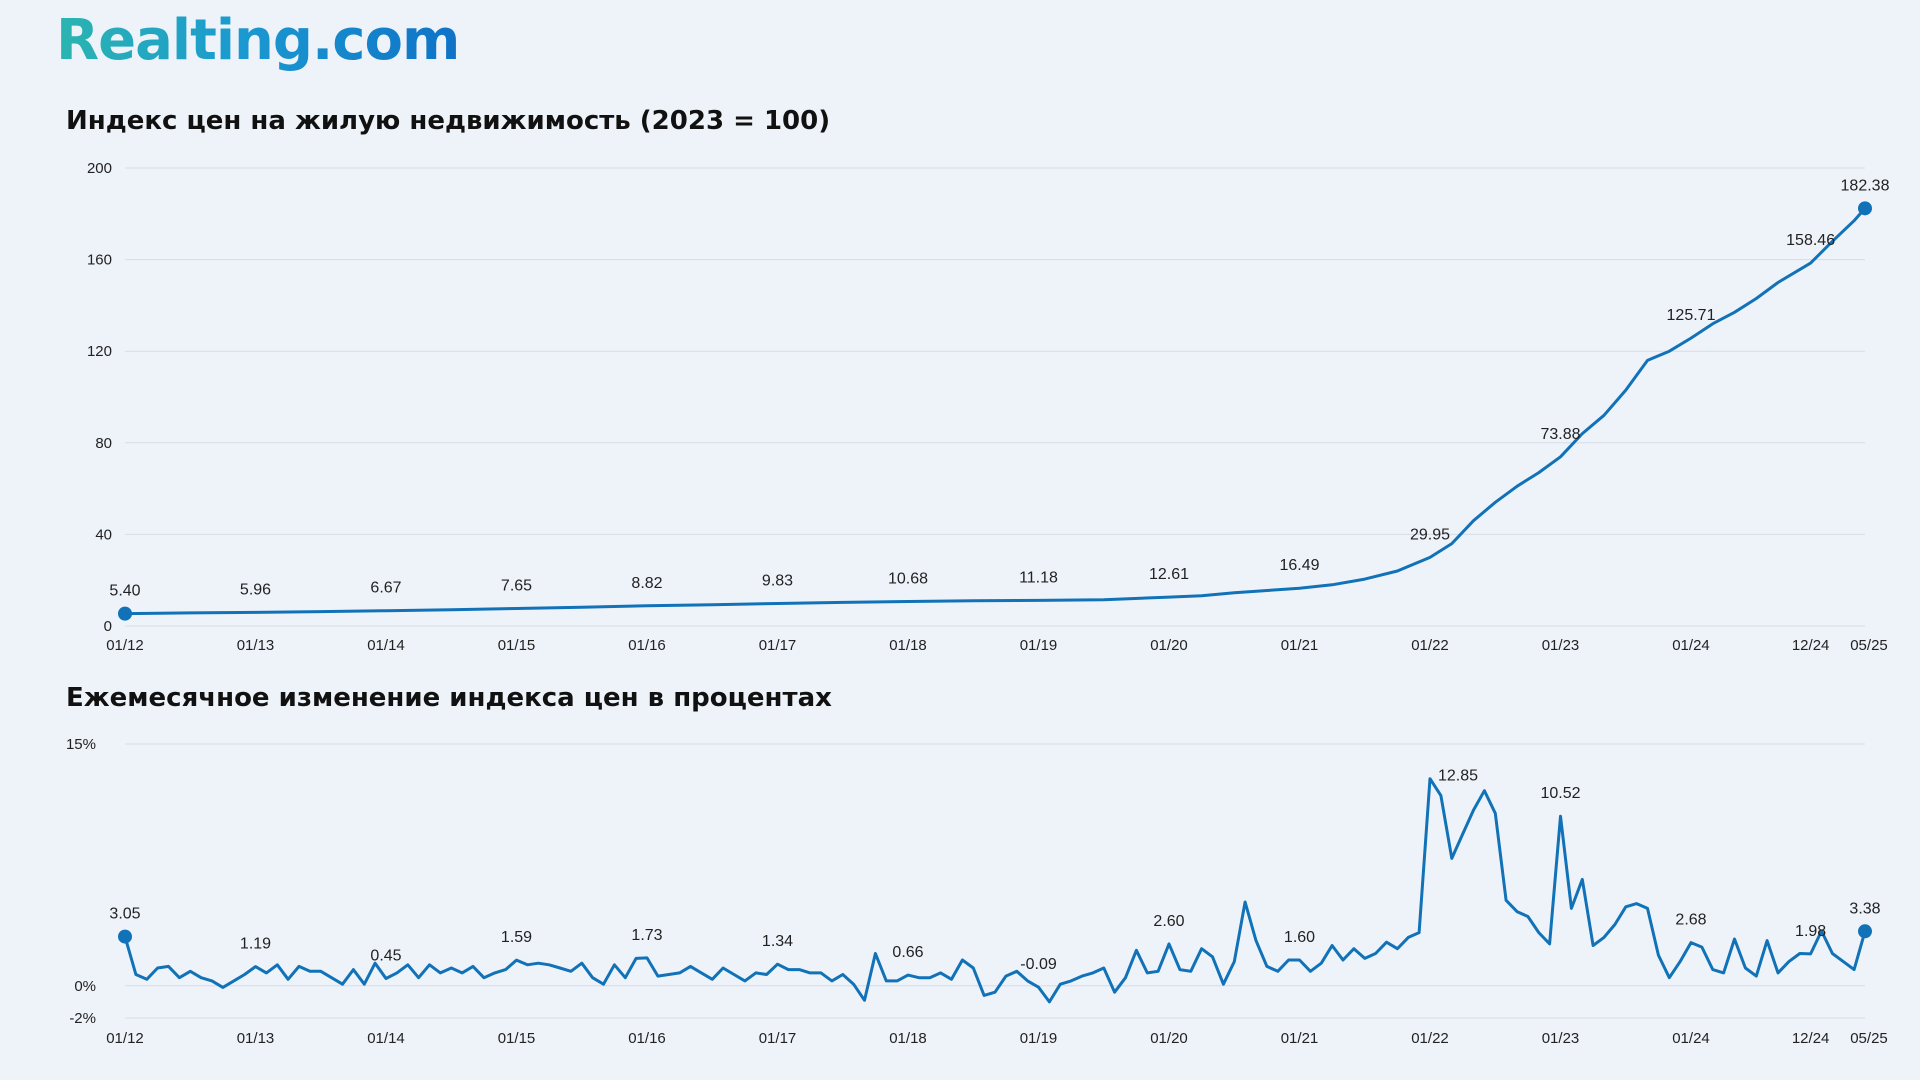 The image size is (1920, 1080). What do you see at coordinates (385, 588) in the screenshot?
I see `data-label: 6.67` at bounding box center [385, 588].